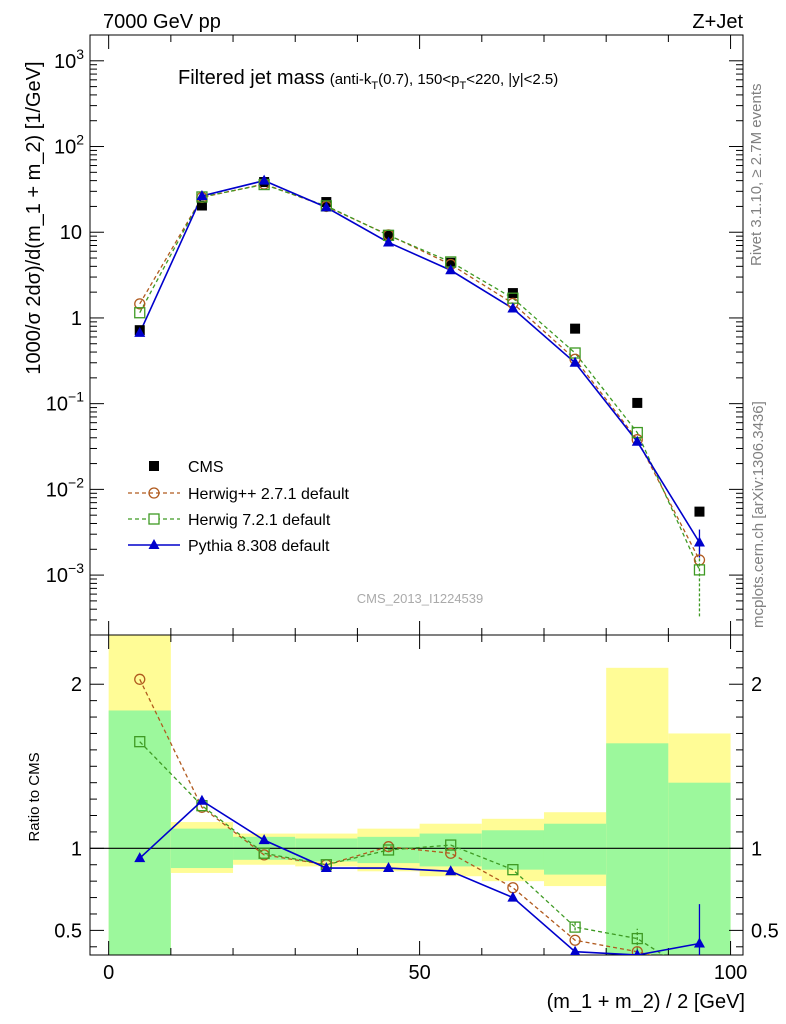 The width and height of the screenshot is (786, 1024). I want to click on ratio-line-h7, so click(402, 848).